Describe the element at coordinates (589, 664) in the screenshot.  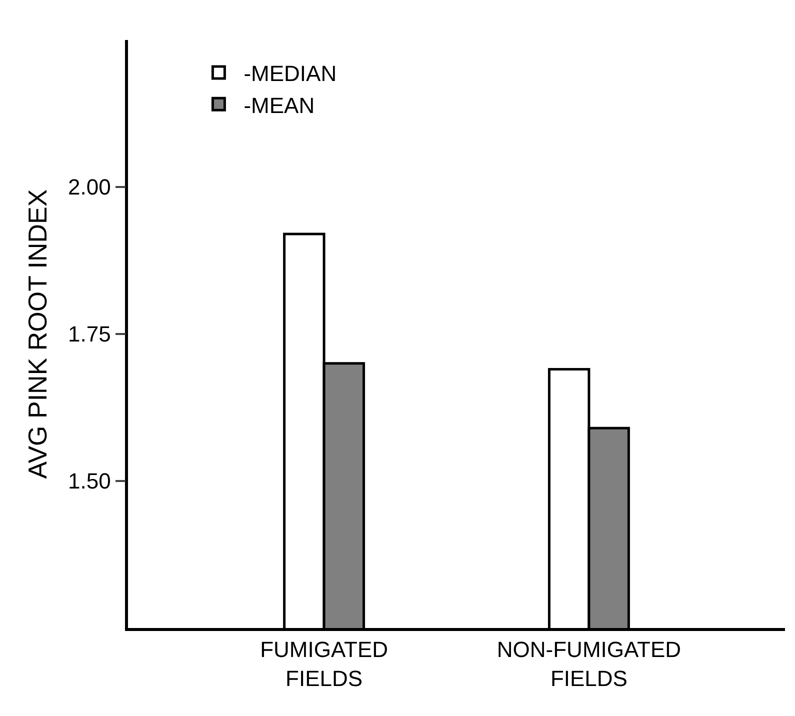
I see `x-tick-label: NON-FUMIGATED FIELDS` at that location.